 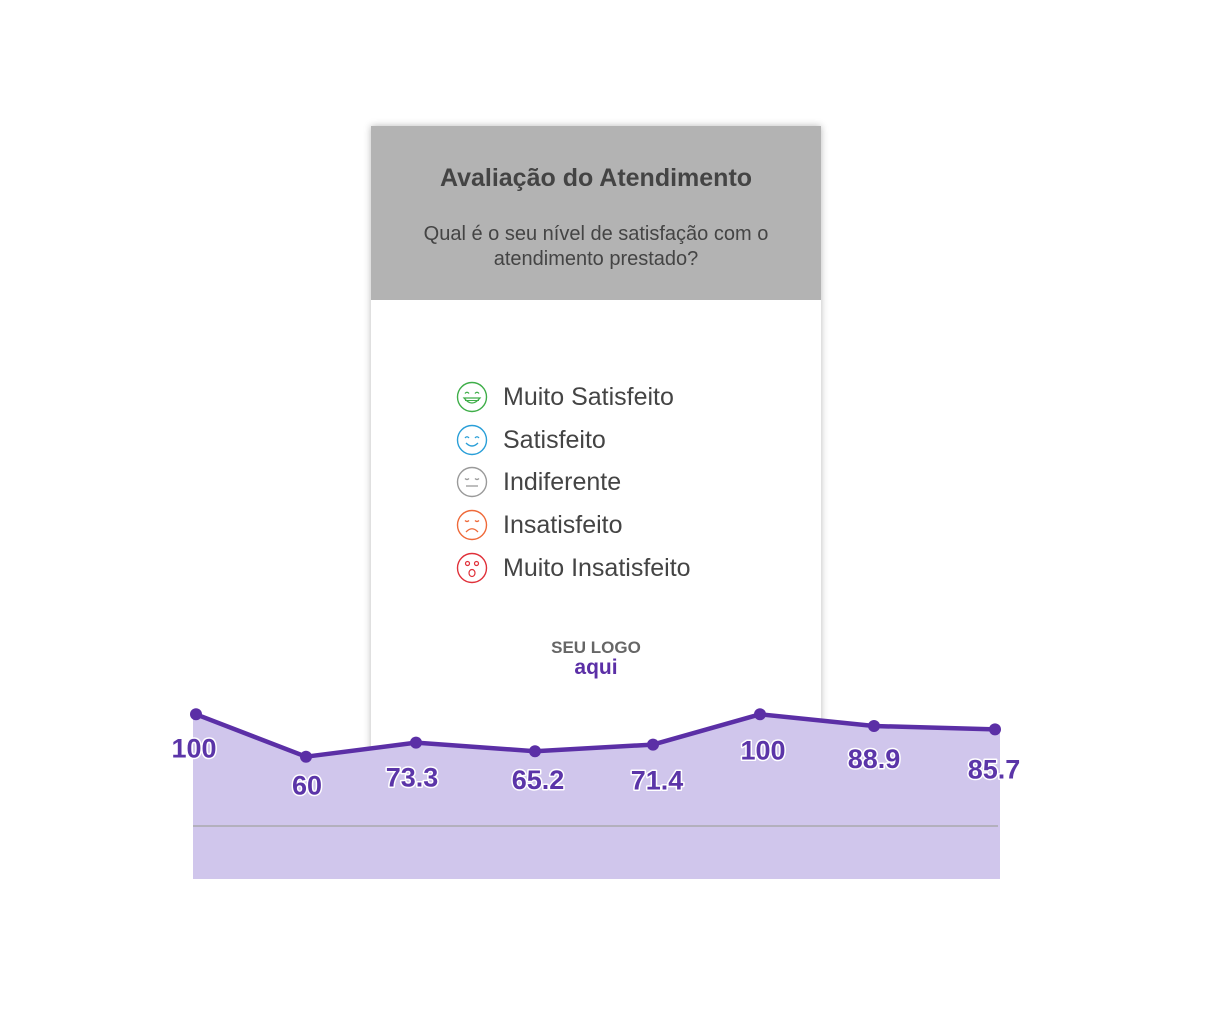 What do you see at coordinates (538, 780) in the screenshot?
I see `chart-data-label: 65.2` at bounding box center [538, 780].